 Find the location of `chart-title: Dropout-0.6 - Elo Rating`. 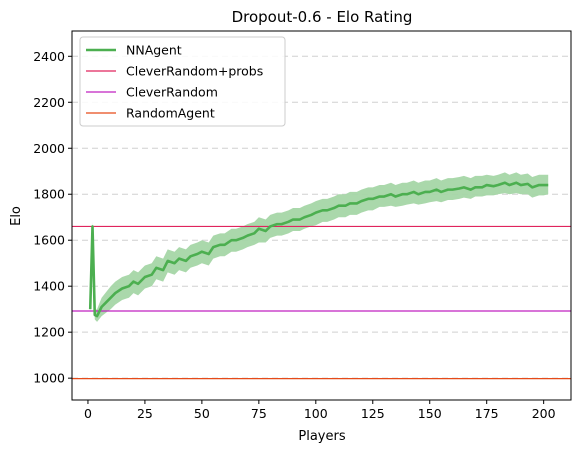

chart-title: Dropout-0.6 - Elo Rating is located at coordinates (322, 17).